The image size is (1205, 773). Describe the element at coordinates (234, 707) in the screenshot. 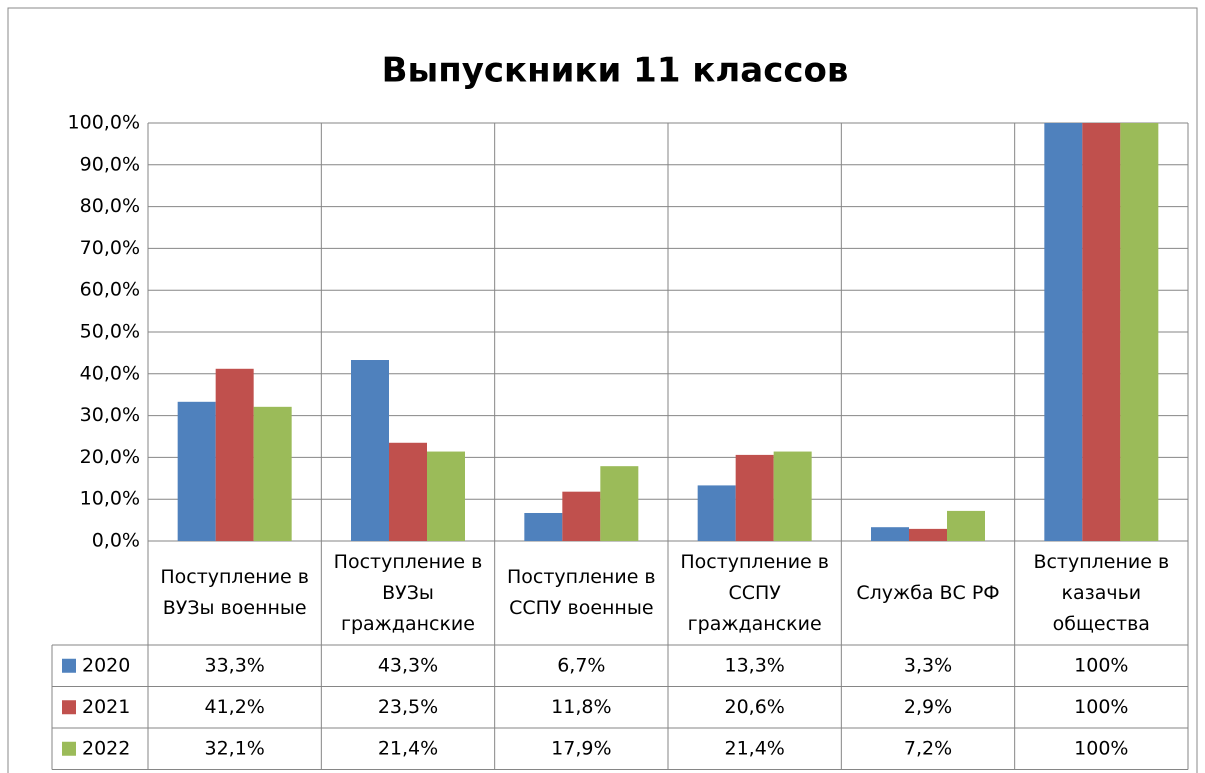

I see `data-label: 41,2%` at that location.